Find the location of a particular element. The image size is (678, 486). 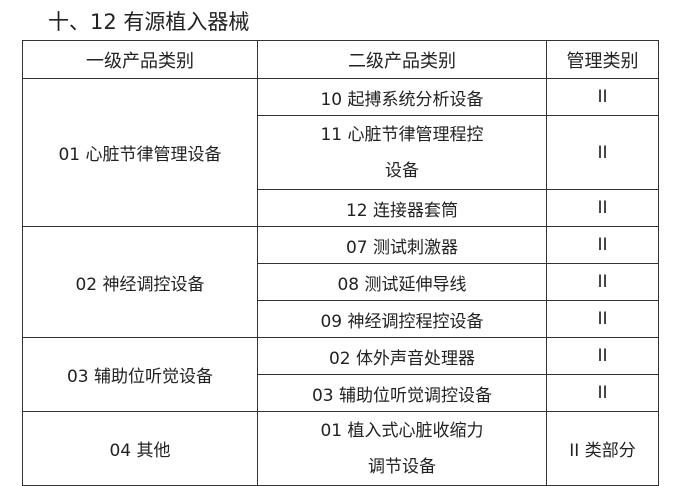

level1-category: 04 其他 is located at coordinates (140, 448).